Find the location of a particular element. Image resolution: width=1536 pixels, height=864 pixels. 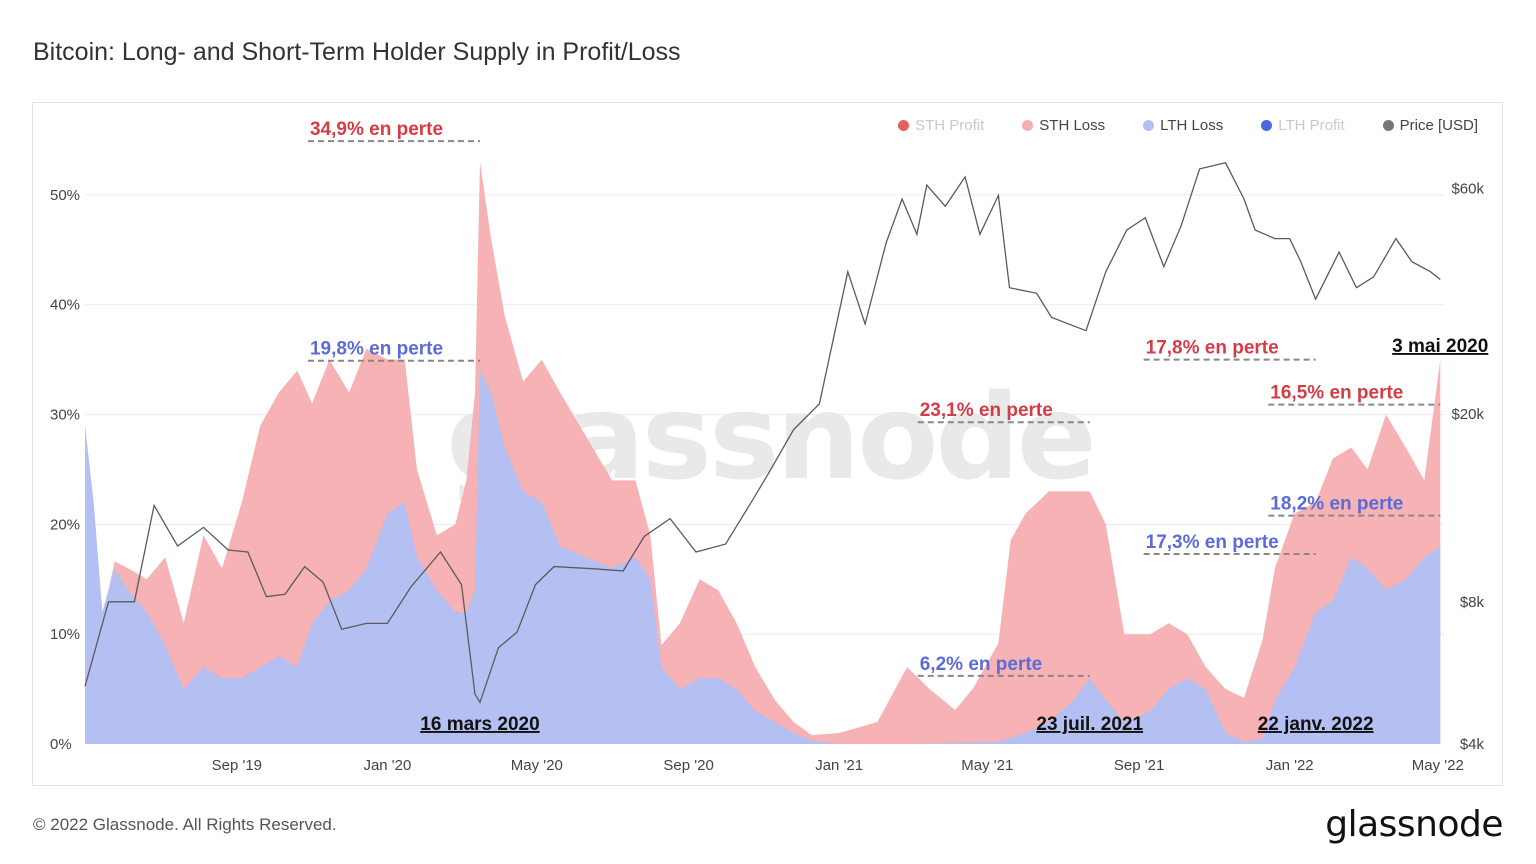

legend-item-lth-loss: LTH Loss is located at coordinates (1183, 125).